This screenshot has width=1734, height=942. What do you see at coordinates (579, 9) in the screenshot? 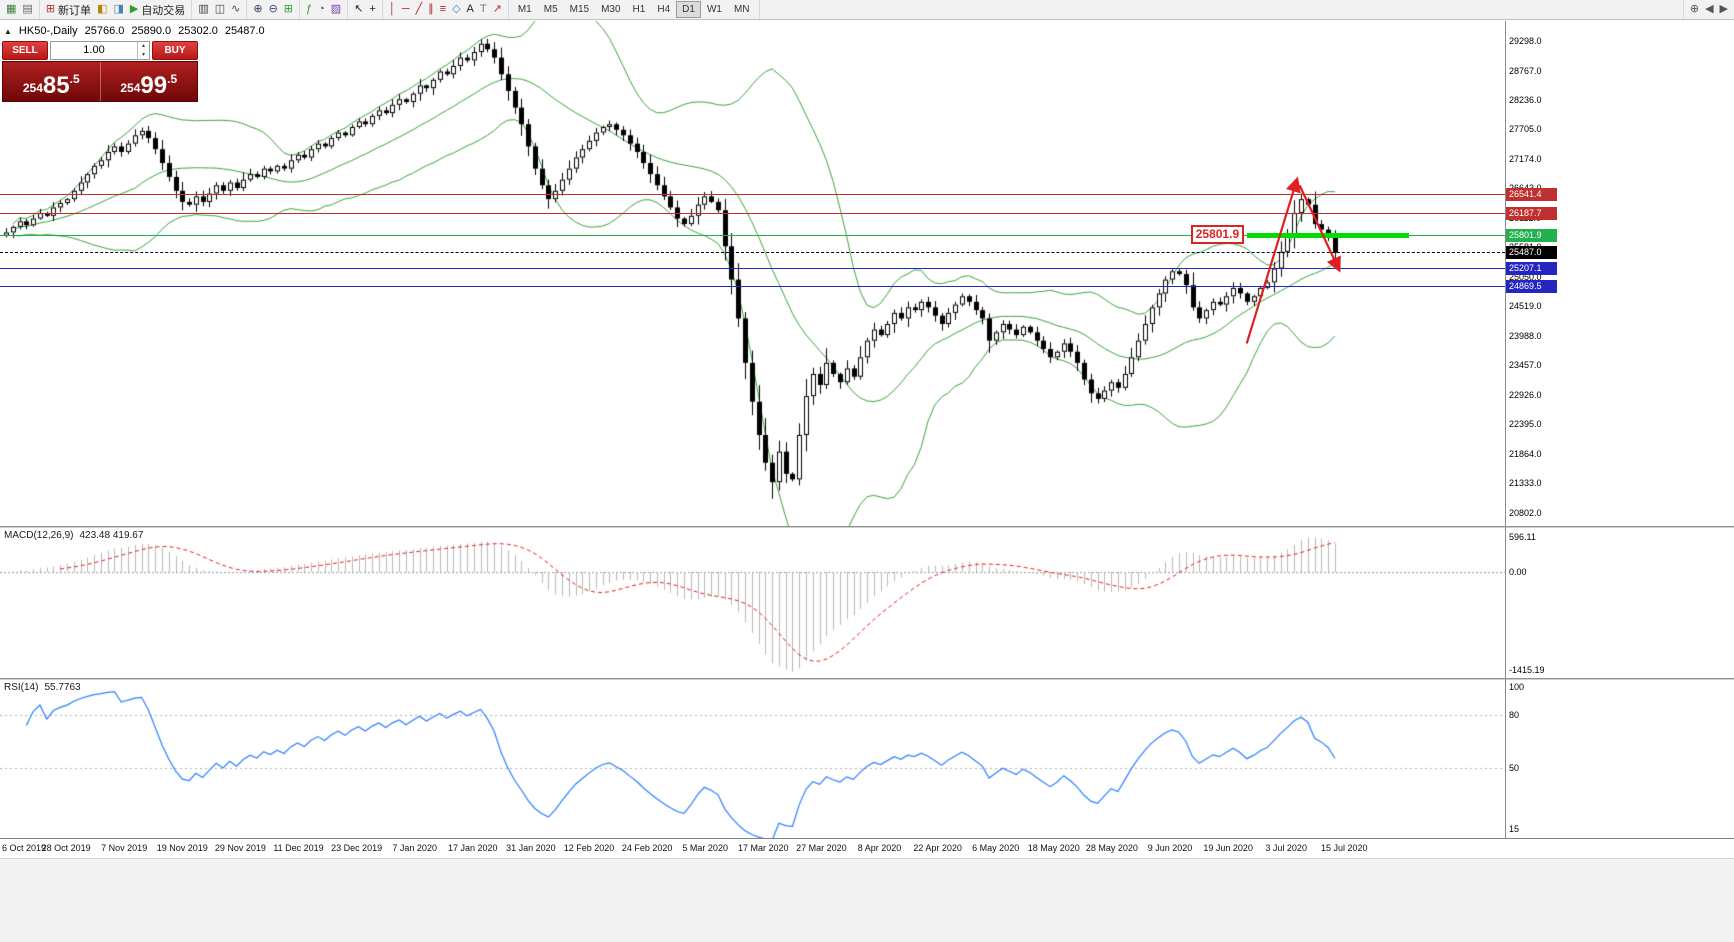
I see `timeframe-m15: M15` at bounding box center [579, 9].